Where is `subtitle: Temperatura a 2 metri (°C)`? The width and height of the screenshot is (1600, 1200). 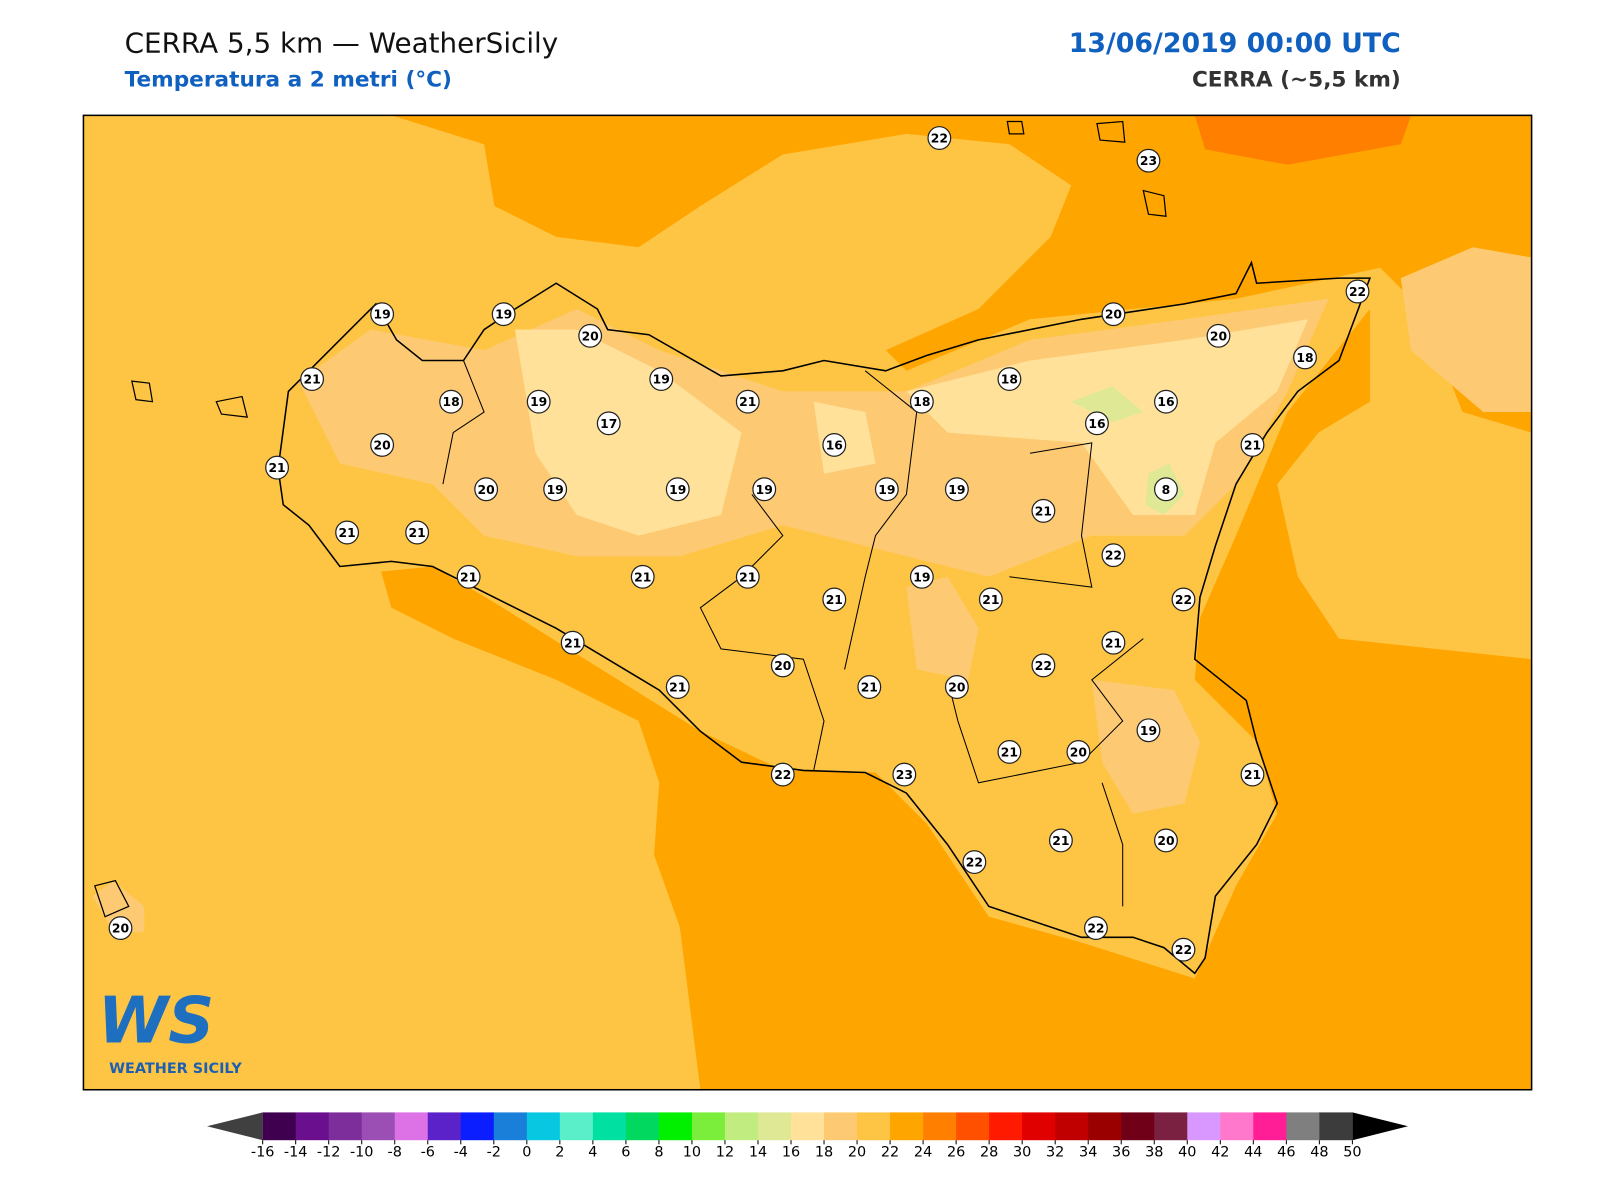
subtitle: Temperatura a 2 metri (°C) is located at coordinates (288, 79).